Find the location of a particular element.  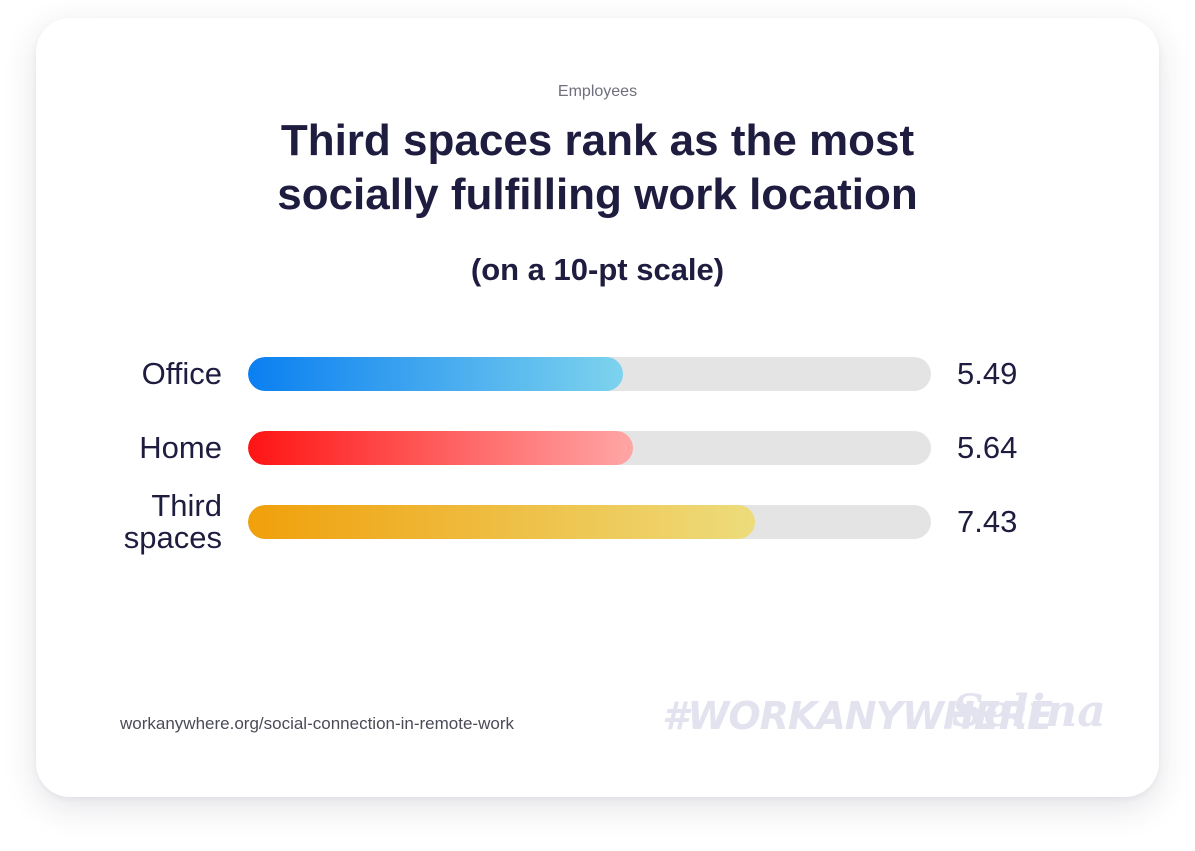

category-label: Third spaces is located at coordinates (173, 522).